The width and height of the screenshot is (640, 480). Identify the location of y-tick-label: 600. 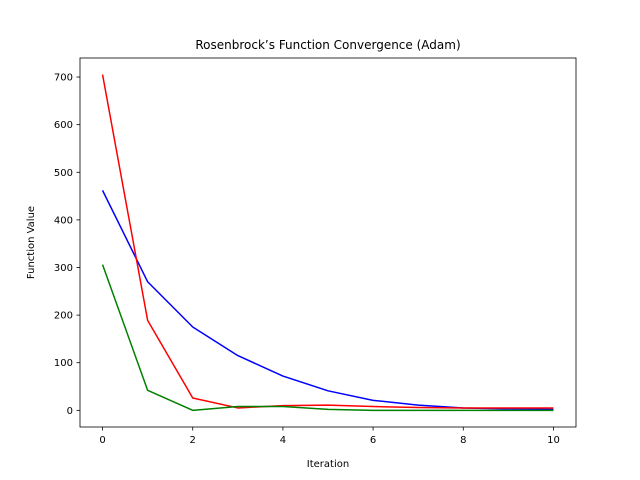
(63, 125).